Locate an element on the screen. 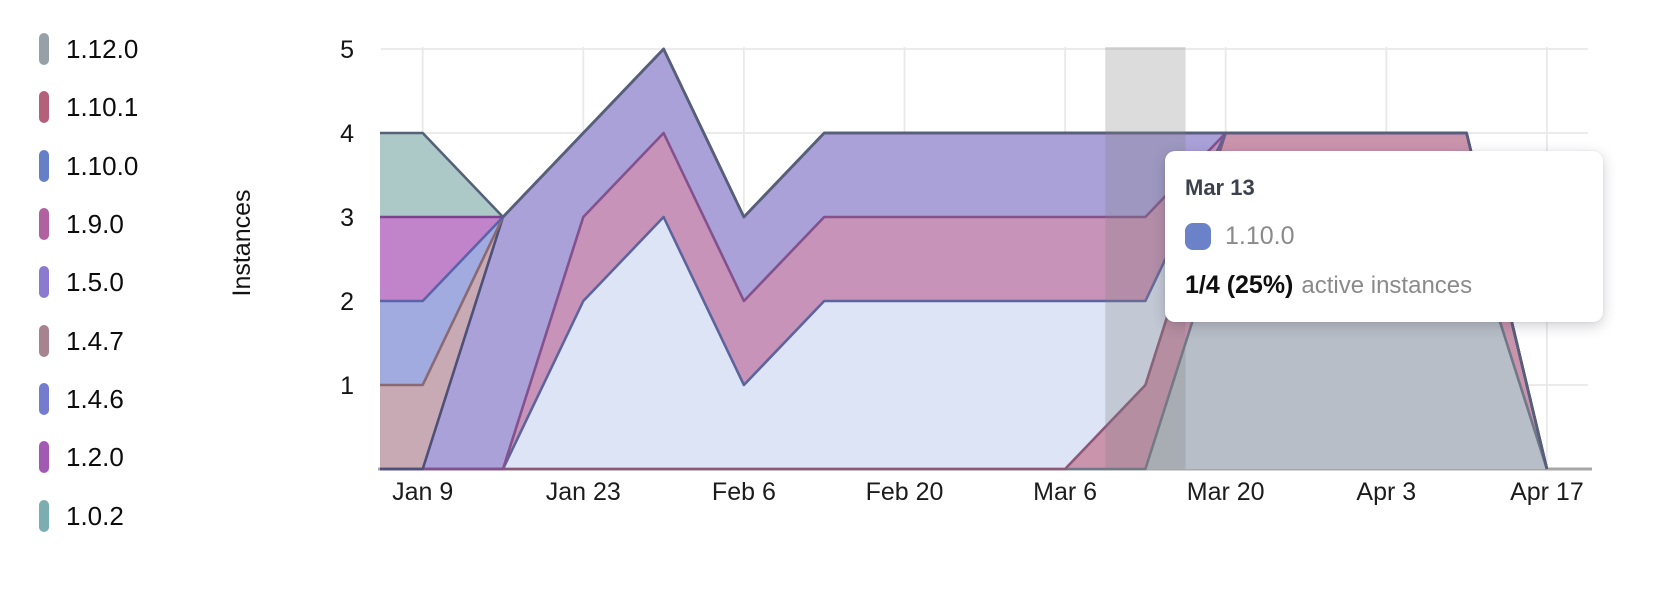 This screenshot has width=1680, height=592. legend-item-label: 1.0.2 is located at coordinates (95, 515).